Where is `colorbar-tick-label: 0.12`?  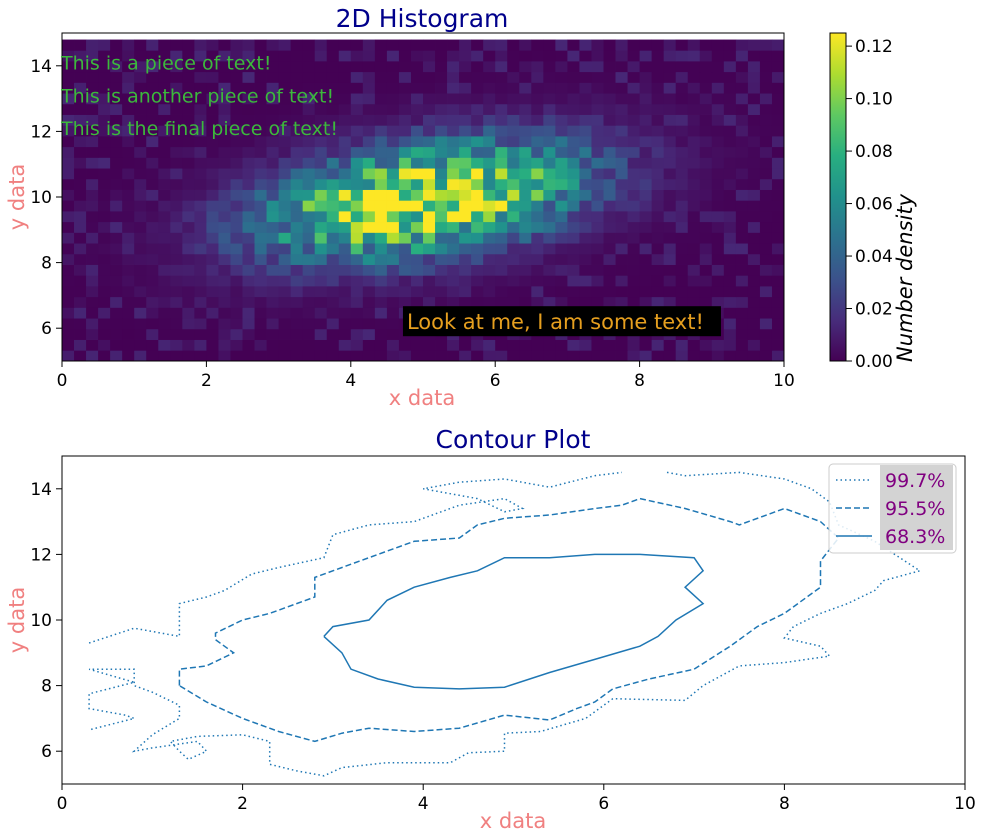
colorbar-tick-label: 0.12 is located at coordinates (874, 47).